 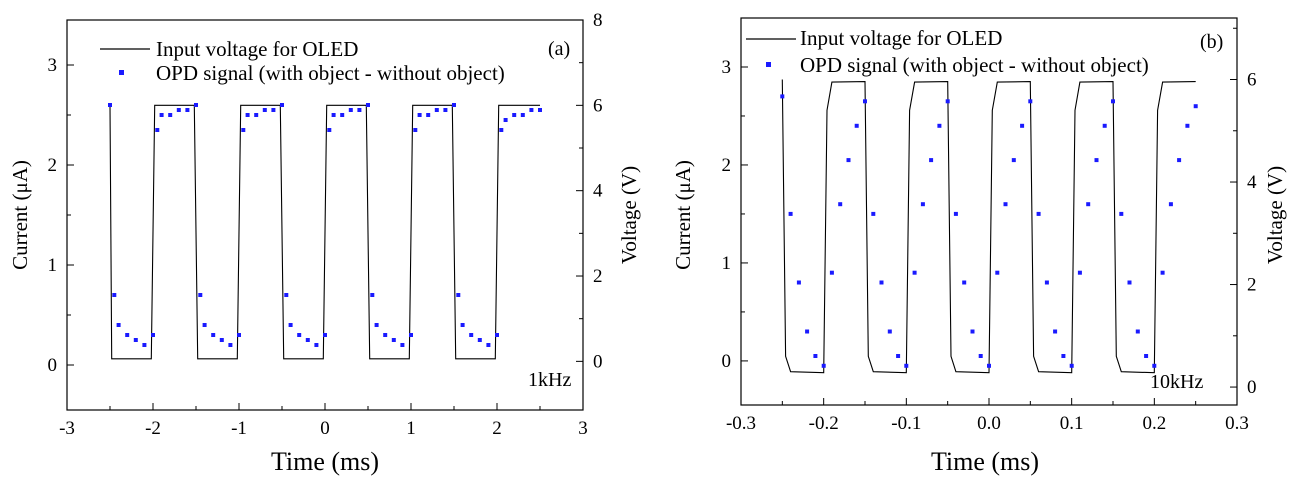 What do you see at coordinates (598, 361) in the screenshot?
I see `panel-a-y-right-tick-label: 0` at bounding box center [598, 361].